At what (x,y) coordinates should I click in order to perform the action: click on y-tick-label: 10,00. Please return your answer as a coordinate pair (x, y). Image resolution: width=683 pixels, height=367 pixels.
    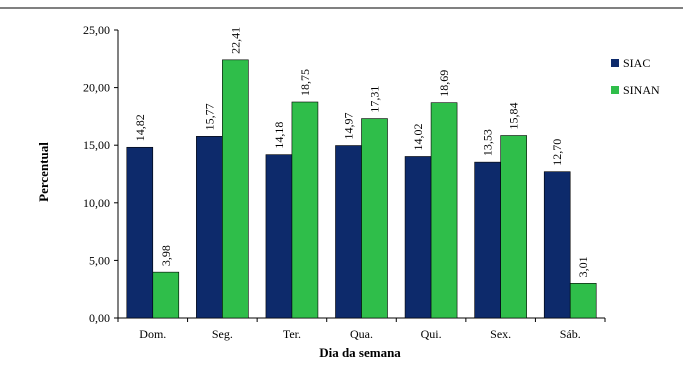
    Looking at the image, I should click on (96, 203).